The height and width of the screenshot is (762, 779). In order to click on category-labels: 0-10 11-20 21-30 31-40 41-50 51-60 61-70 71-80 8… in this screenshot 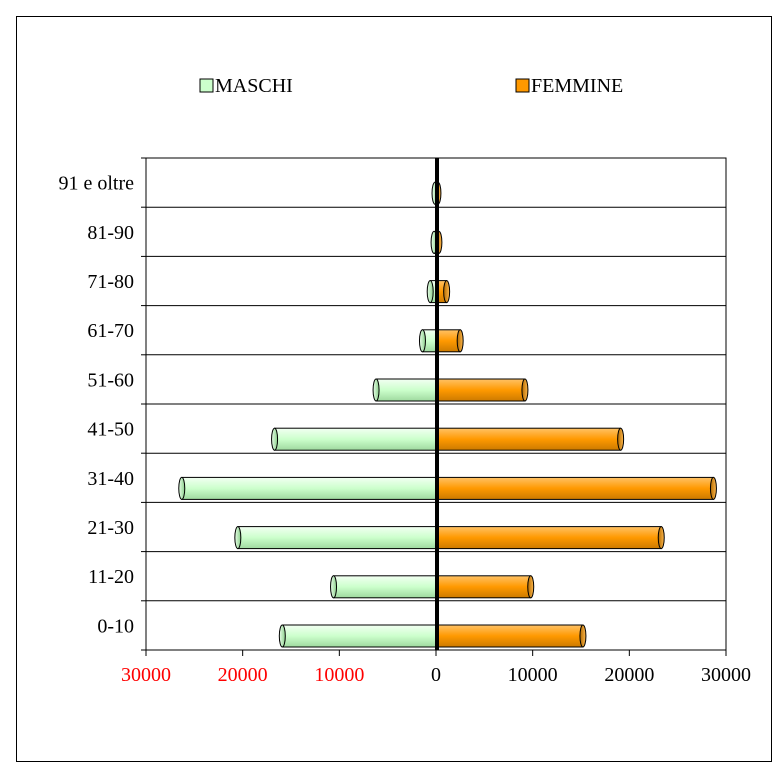, I will do `click(96, 405)`.